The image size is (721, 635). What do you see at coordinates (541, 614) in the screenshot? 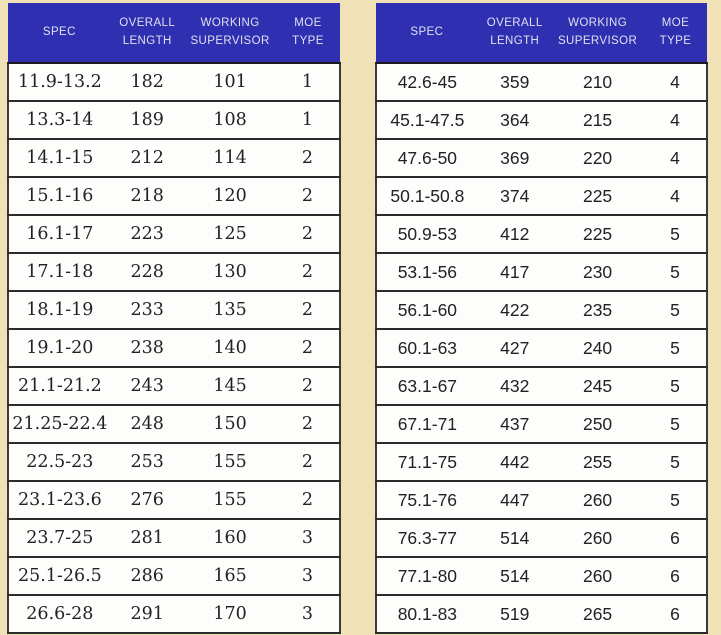
I see `table-row: 80.1-83 519 265 6` at bounding box center [541, 614].